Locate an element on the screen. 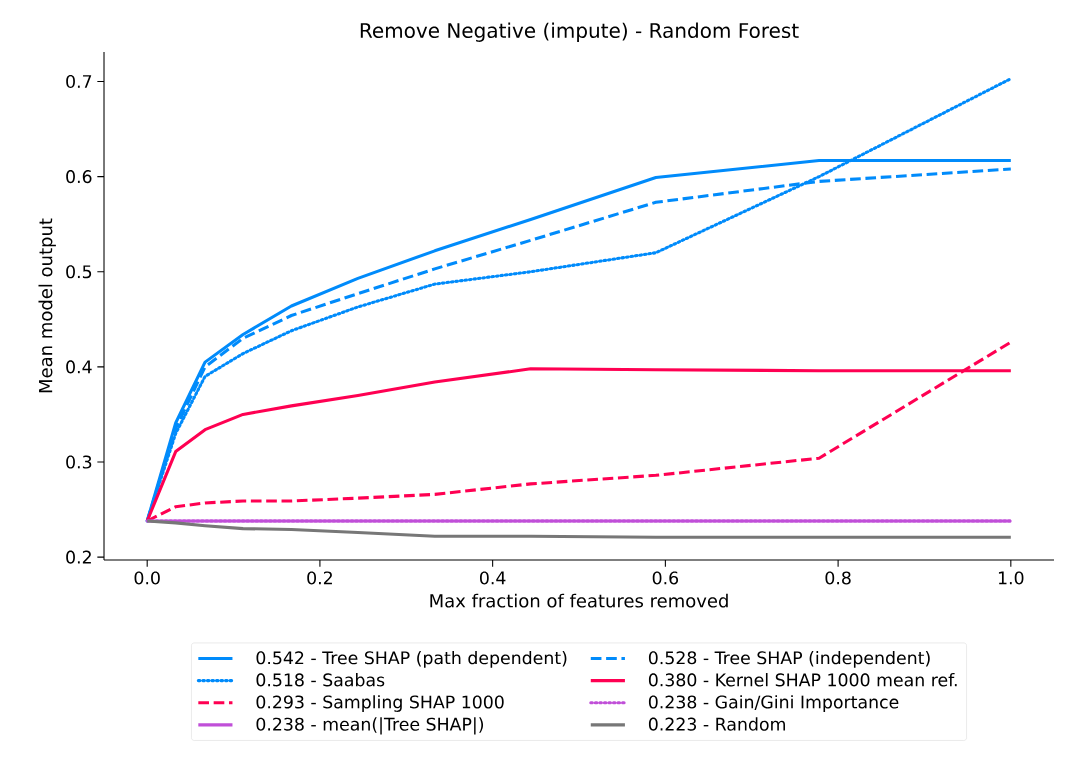  x-axis-title: Max fraction of features removed is located at coordinates (579, 600).